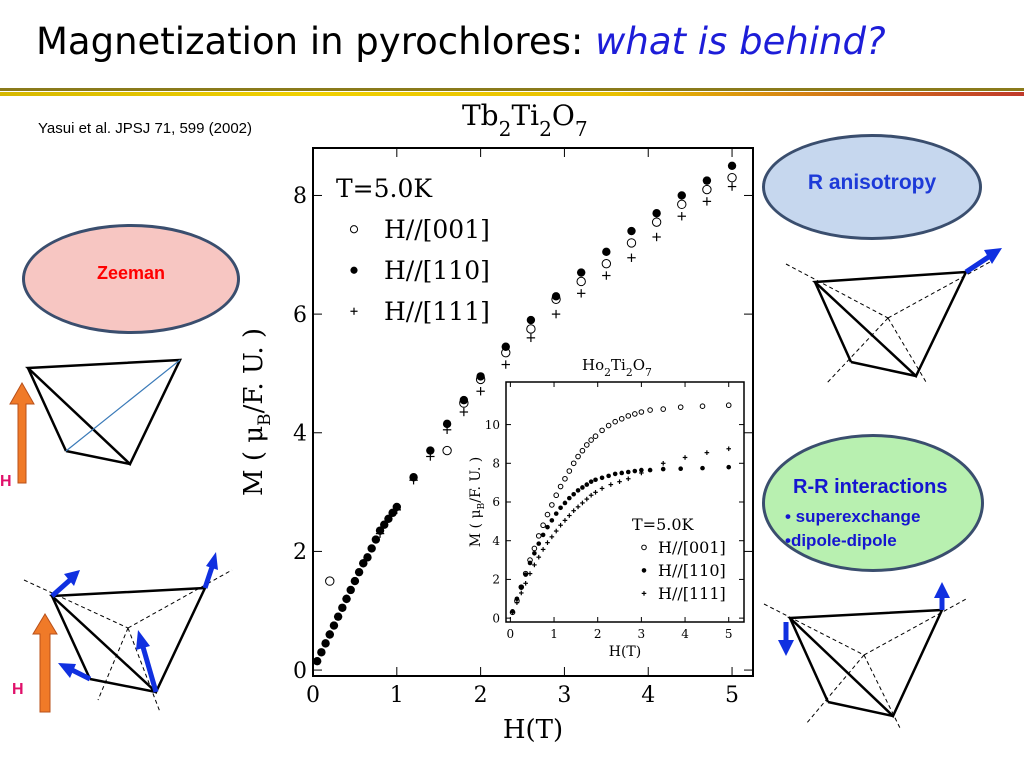 This screenshot has width=1024, height=768. Describe the element at coordinates (617, 367) in the screenshot. I see `ho-chart-title: Ho2Ti2O7` at that location.